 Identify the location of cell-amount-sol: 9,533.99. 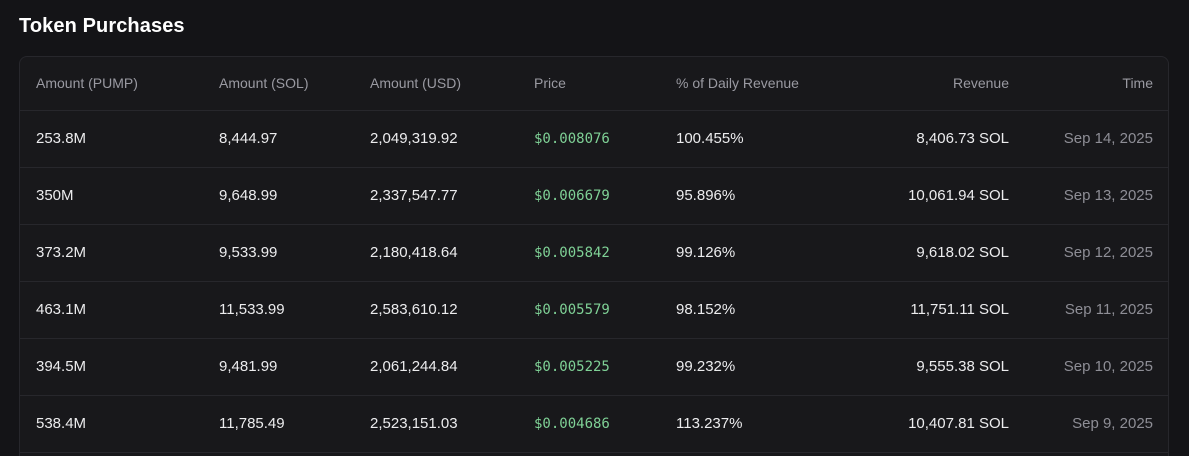
(294, 253).